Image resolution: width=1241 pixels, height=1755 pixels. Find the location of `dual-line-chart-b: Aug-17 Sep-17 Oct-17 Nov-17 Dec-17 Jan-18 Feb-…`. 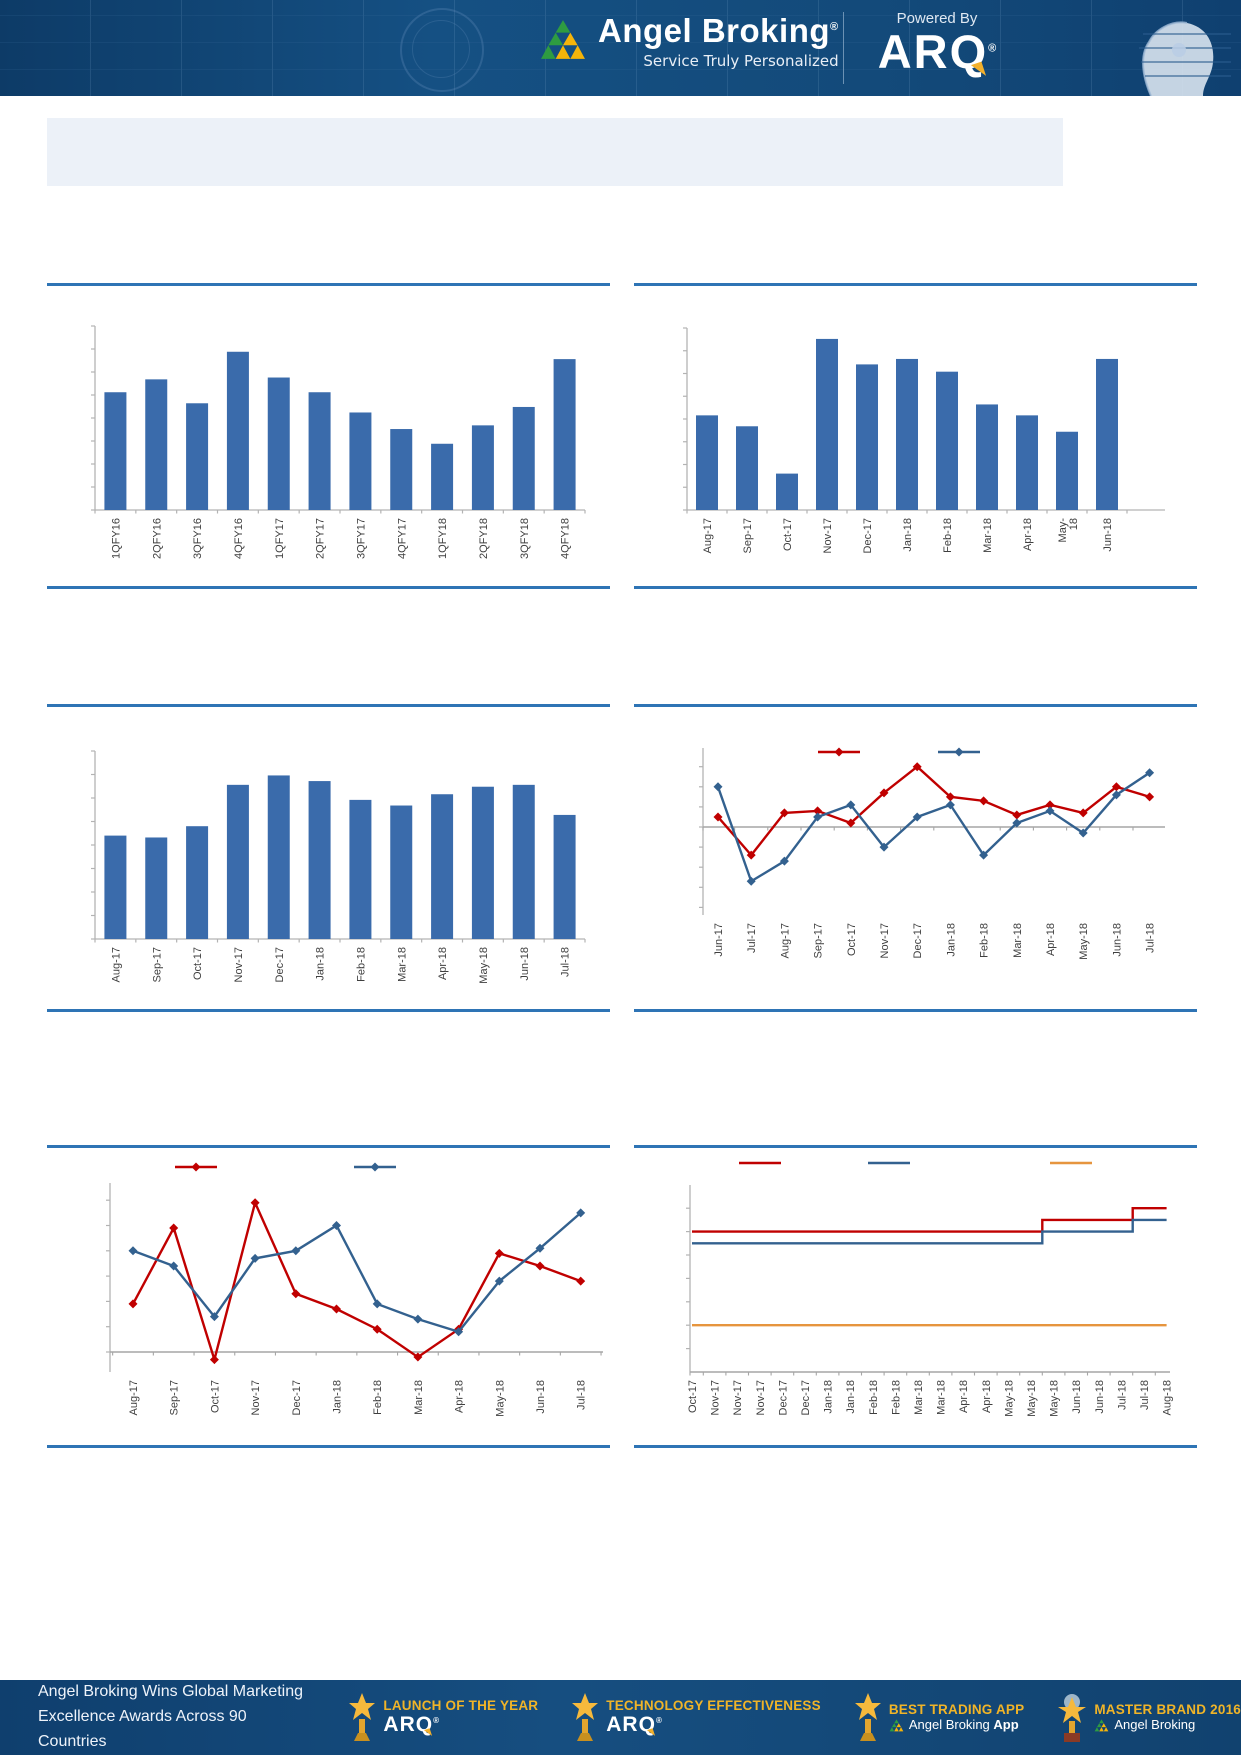

dual-line-chart-b: Aug-17 Sep-17 Oct-17 Nov-17 Dec-17 Jan-18 Feb-… is located at coordinates (354, 1289).